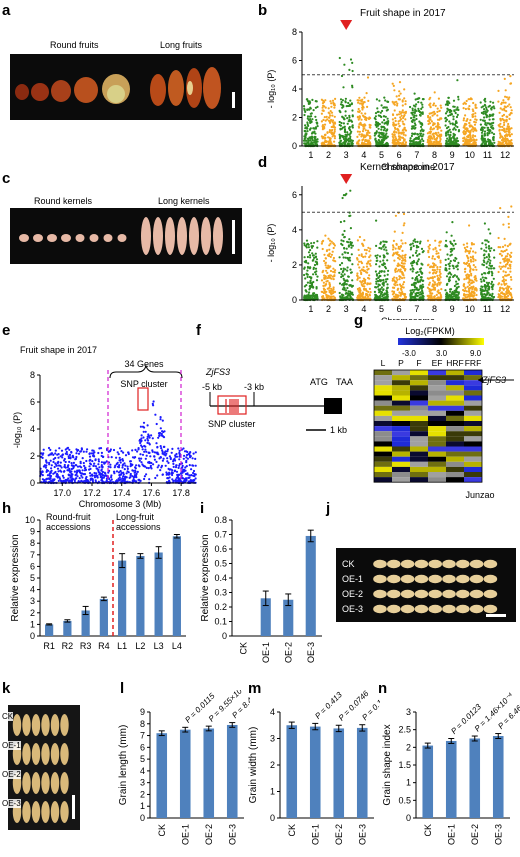 This screenshot has width=520, height=857. What do you see at coordinates (220, 622) in the screenshot?
I see `y-tick-label: 0.1` at bounding box center [220, 622].